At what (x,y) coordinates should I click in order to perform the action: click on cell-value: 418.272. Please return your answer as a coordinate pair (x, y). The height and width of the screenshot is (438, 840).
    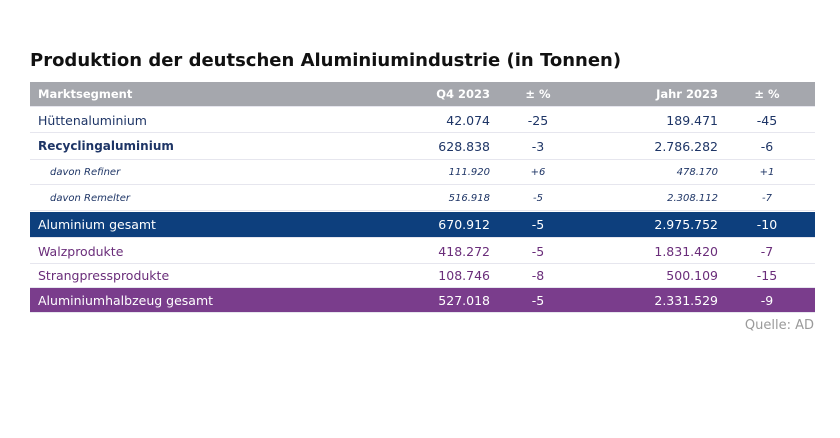
    Looking at the image, I should click on (464, 251).